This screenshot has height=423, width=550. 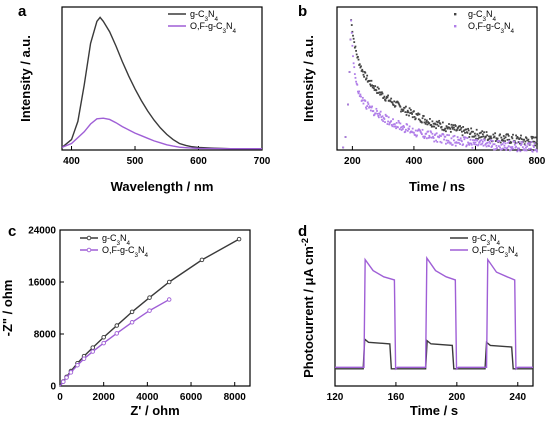 What do you see at coordinates (116, 240) in the screenshot?
I see `legend-label: g-C3N4` at bounding box center [116, 240].